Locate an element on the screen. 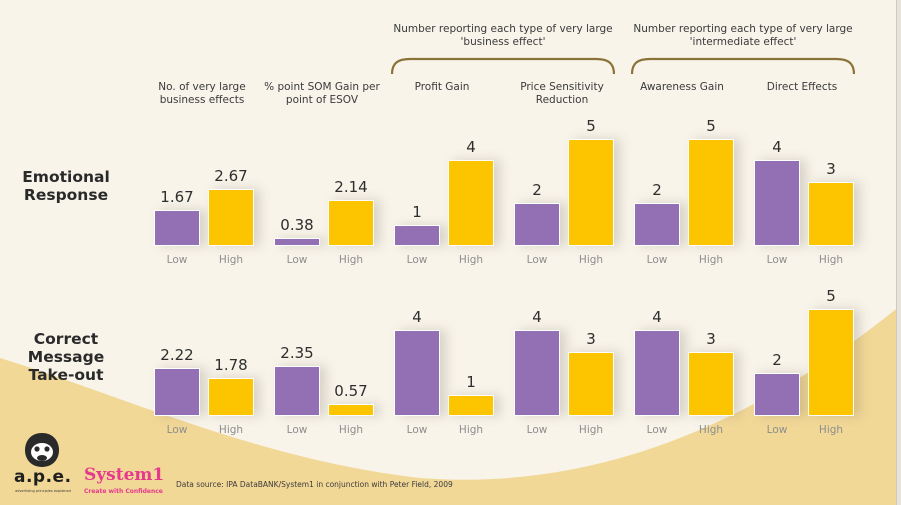 This screenshot has width=901, height=505. bar-high-row2-metric6 is located at coordinates (831, 362).